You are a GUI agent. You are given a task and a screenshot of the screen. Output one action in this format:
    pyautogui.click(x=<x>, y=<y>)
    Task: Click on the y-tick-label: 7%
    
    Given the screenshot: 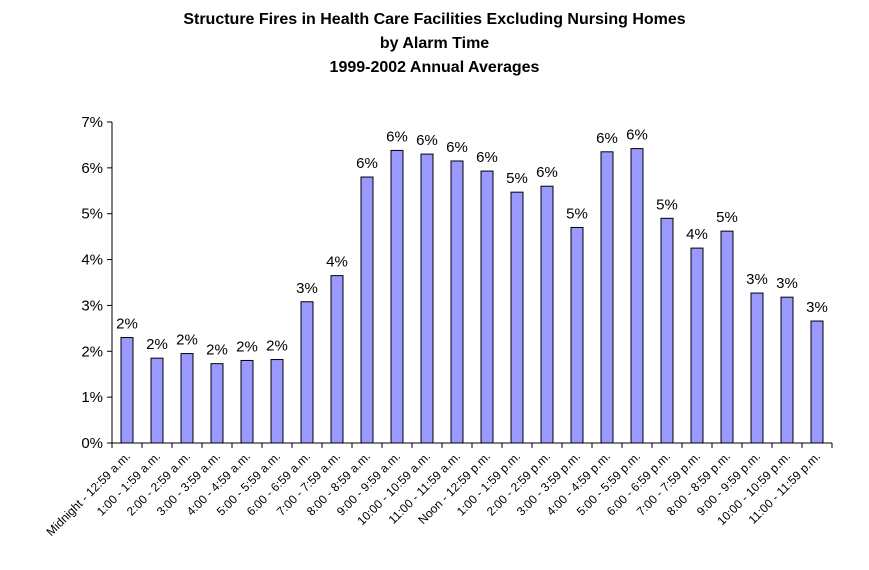 What is the action you would take?
    pyautogui.click(x=92, y=122)
    